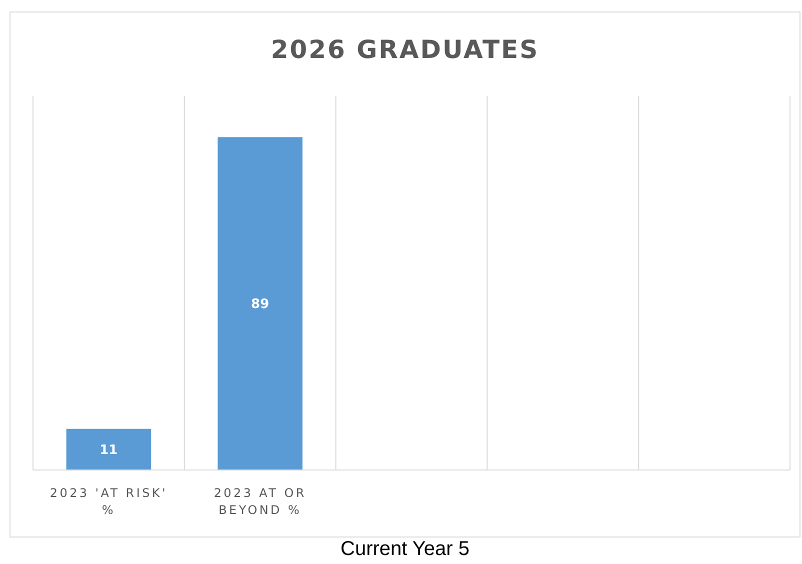 This screenshot has width=802, height=564. I want to click on data-label: 89, so click(260, 304).